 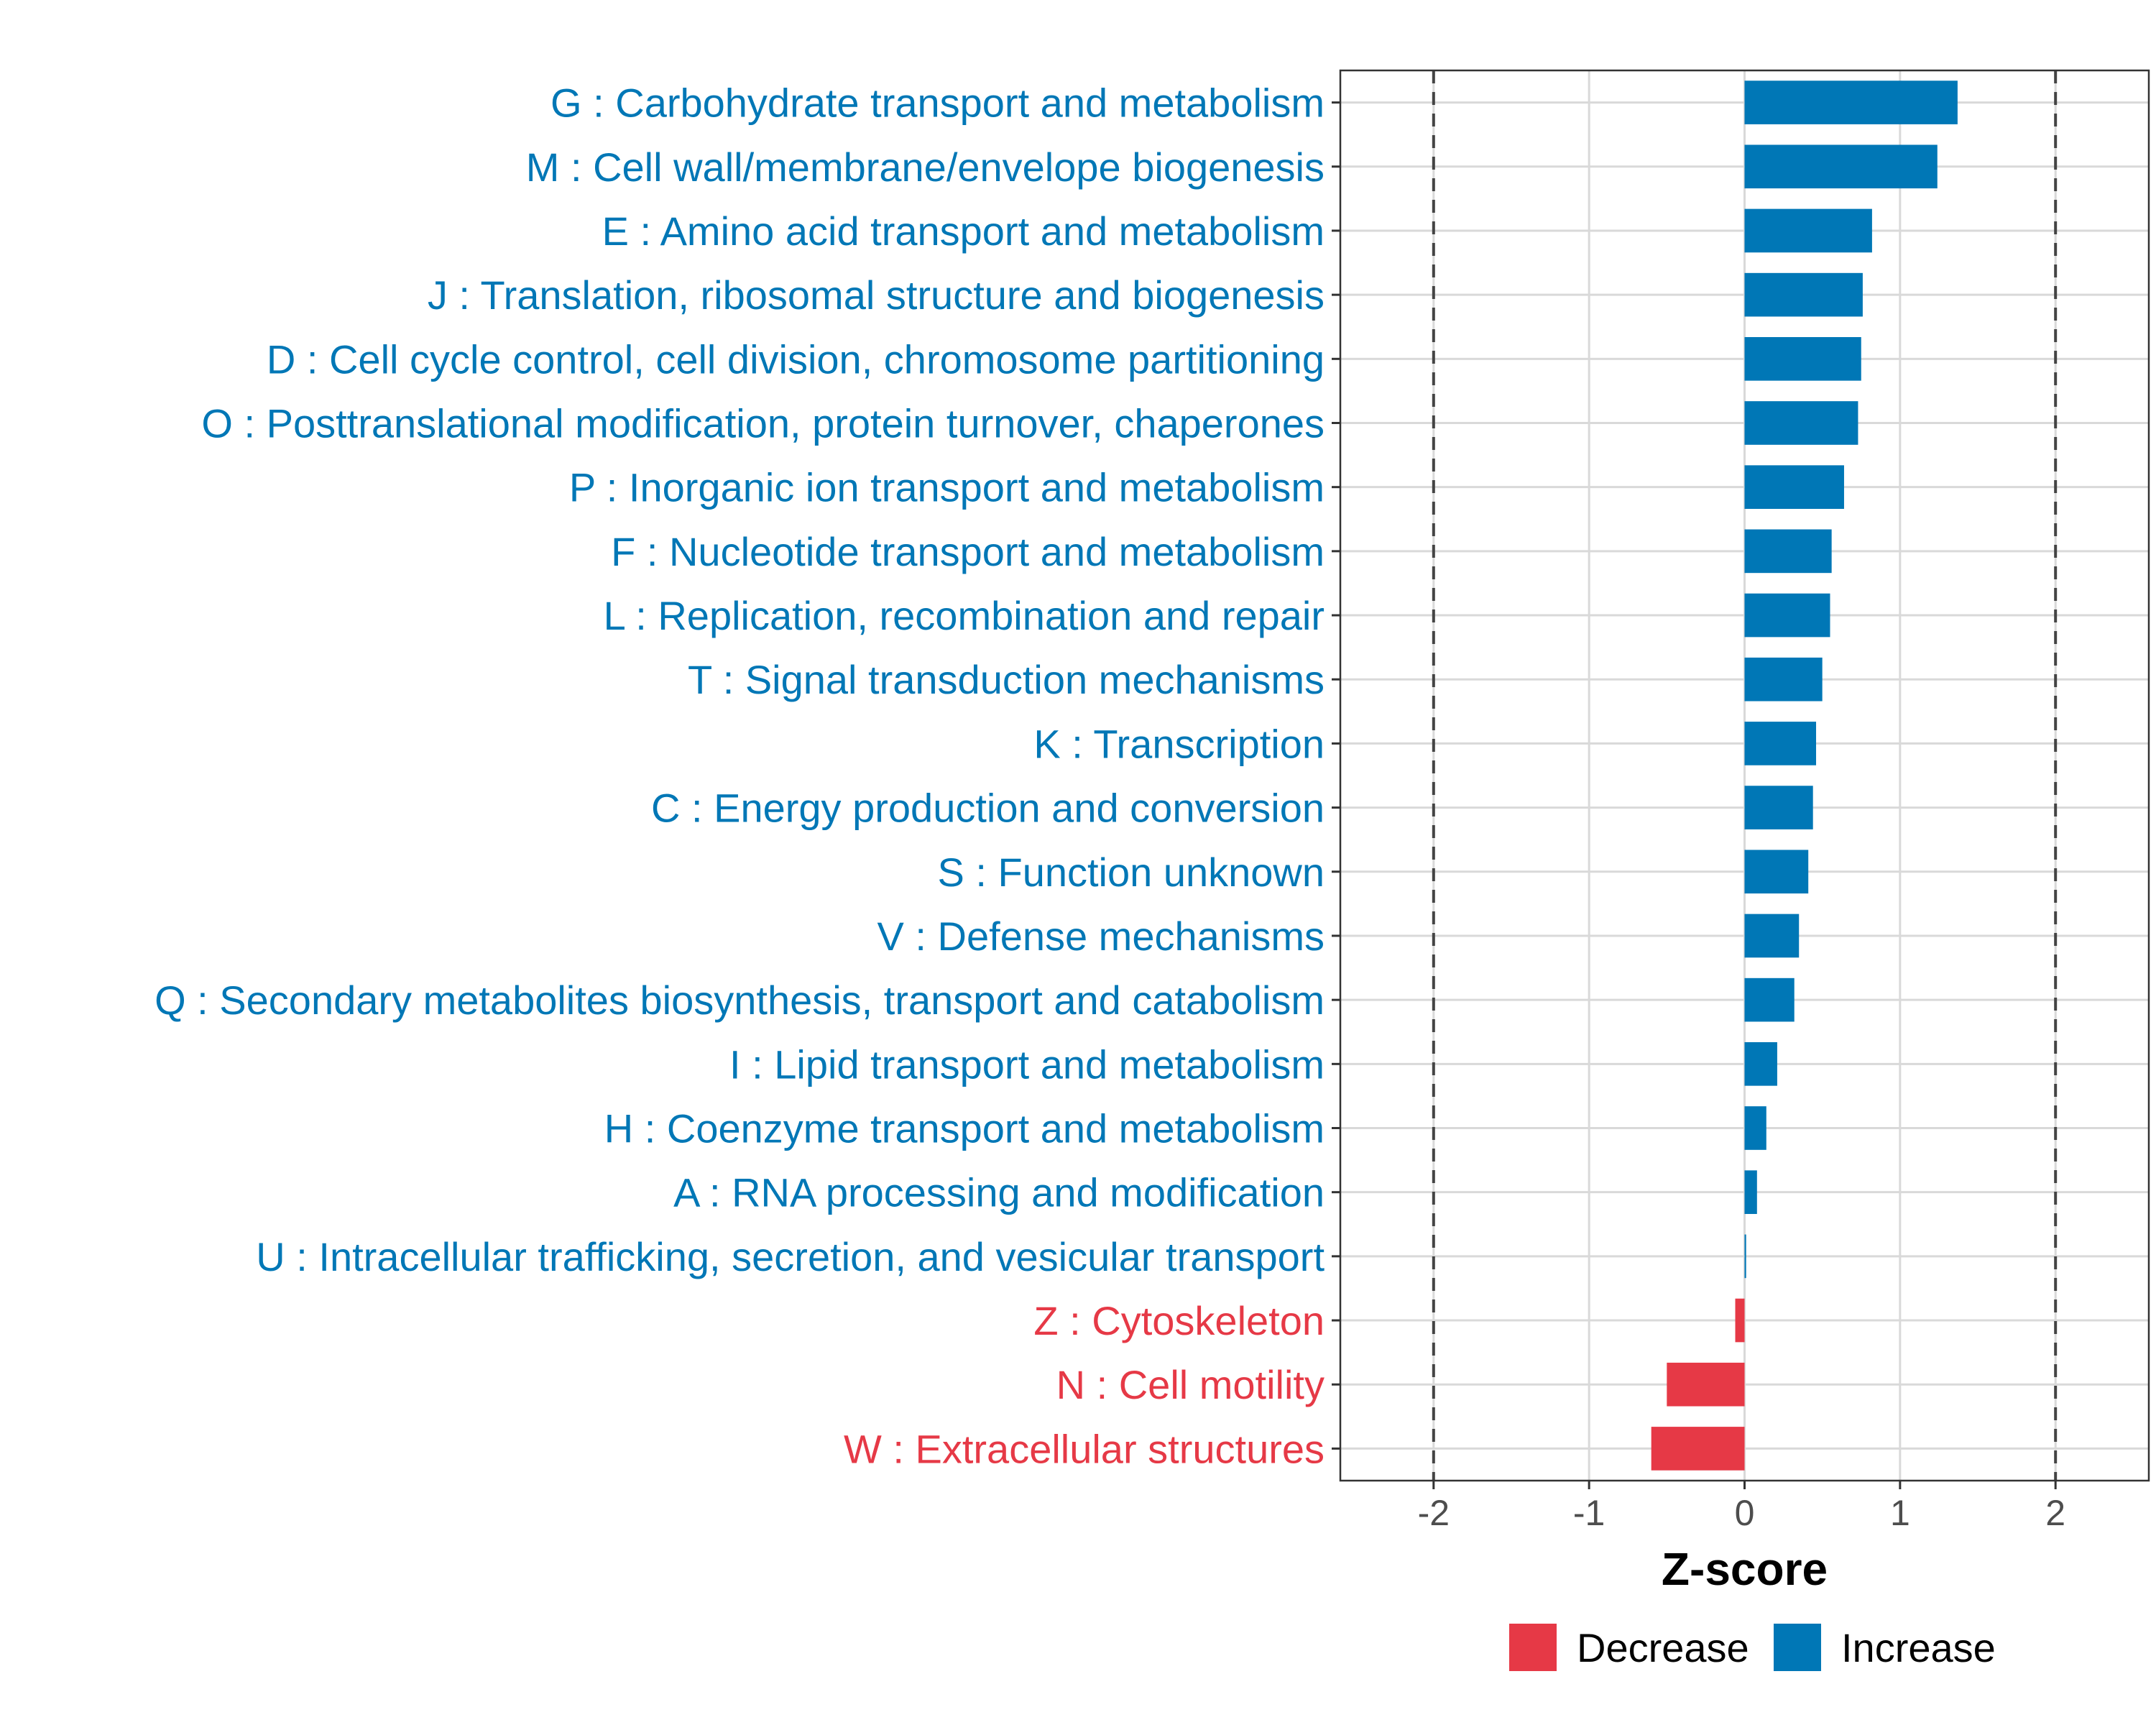 What do you see at coordinates (1760, 1063) in the screenshot?
I see `bar-i` at bounding box center [1760, 1063].